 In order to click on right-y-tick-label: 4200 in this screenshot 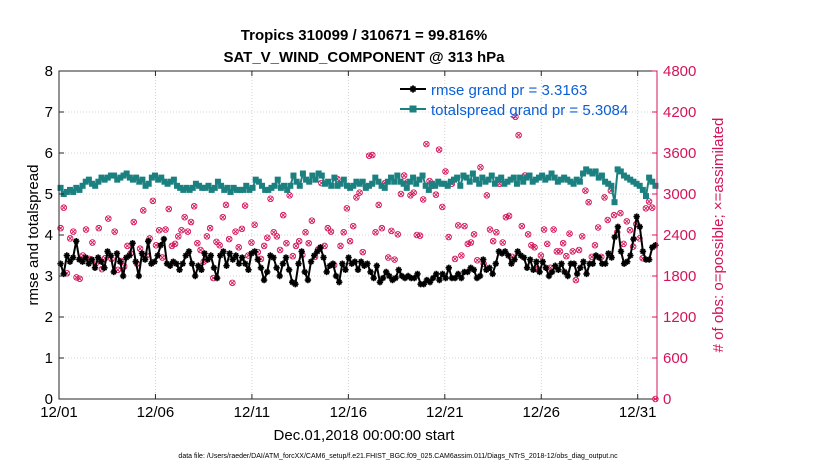, I will do `click(679, 112)`.